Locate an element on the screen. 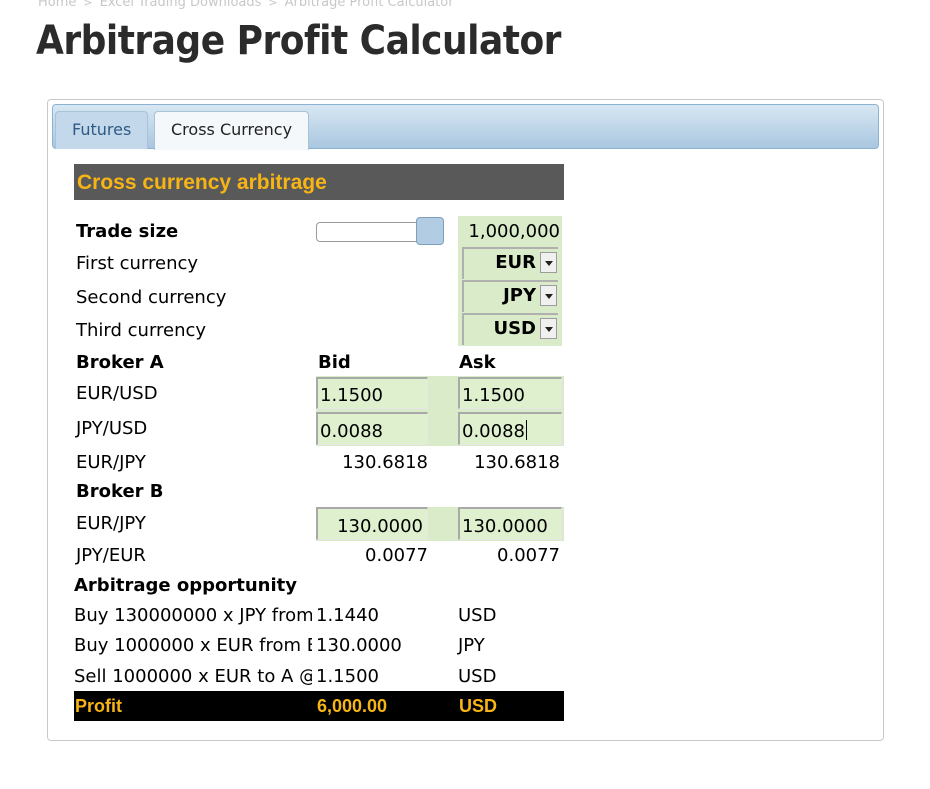 This screenshot has width=930, height=789. first-currency-value: EUR is located at coordinates (515, 262).